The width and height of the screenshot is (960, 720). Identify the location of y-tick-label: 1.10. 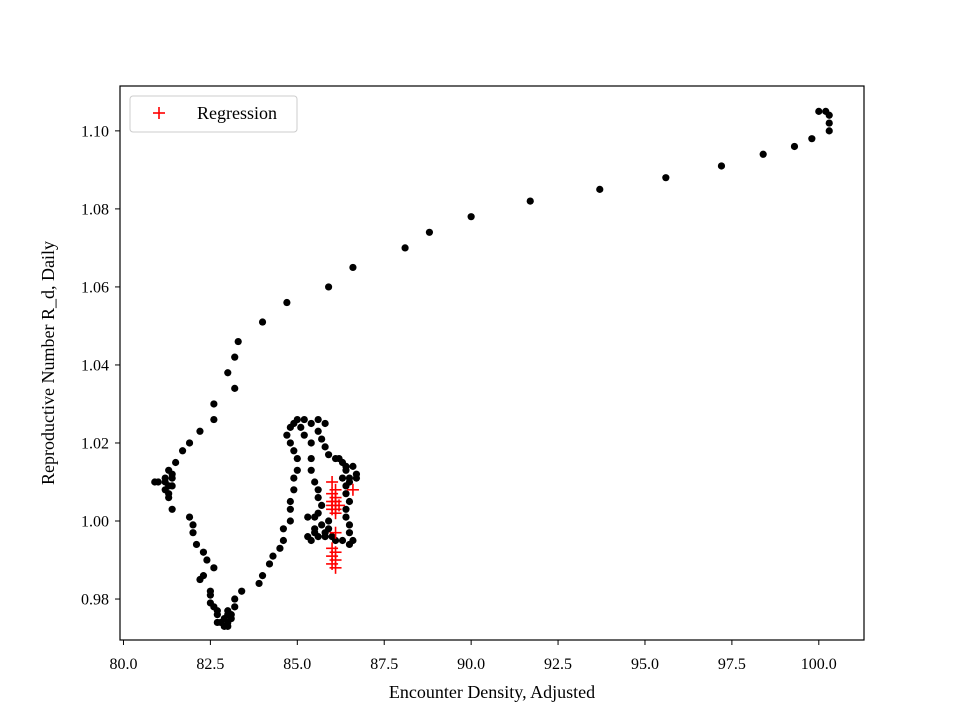
(95, 131).